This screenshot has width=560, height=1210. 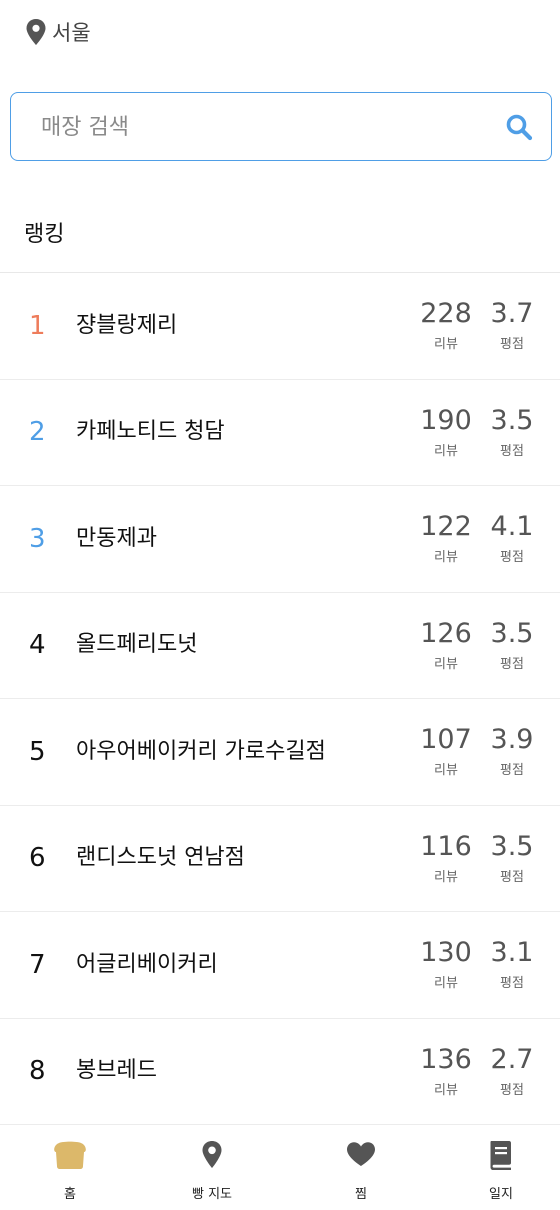 What do you see at coordinates (147, 964) in the screenshot?
I see `store-name: 어글리베이커리` at bounding box center [147, 964].